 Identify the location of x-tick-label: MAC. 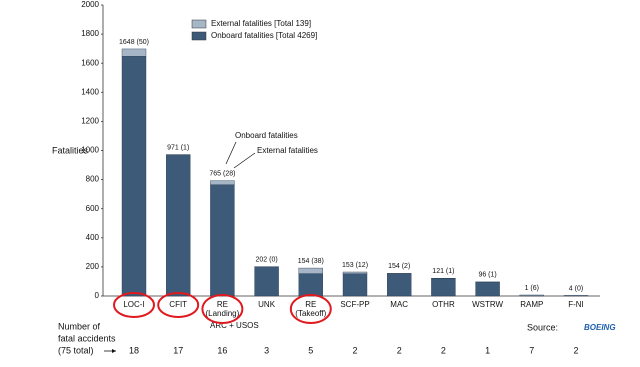
(399, 304).